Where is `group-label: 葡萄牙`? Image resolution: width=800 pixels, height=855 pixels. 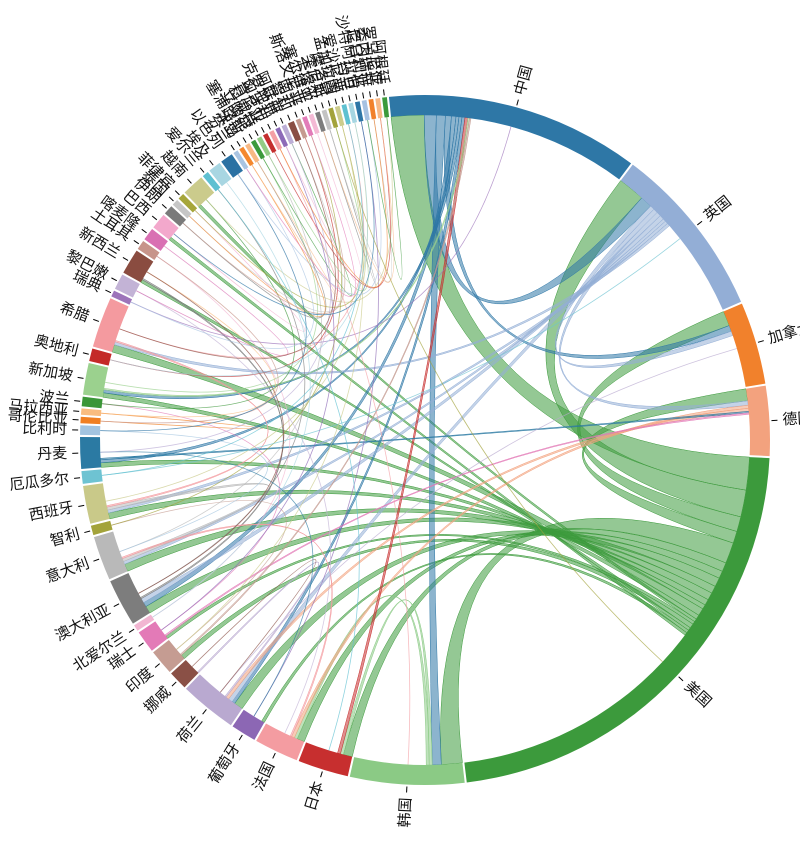 group-label: 葡萄牙 is located at coordinates (224, 760).